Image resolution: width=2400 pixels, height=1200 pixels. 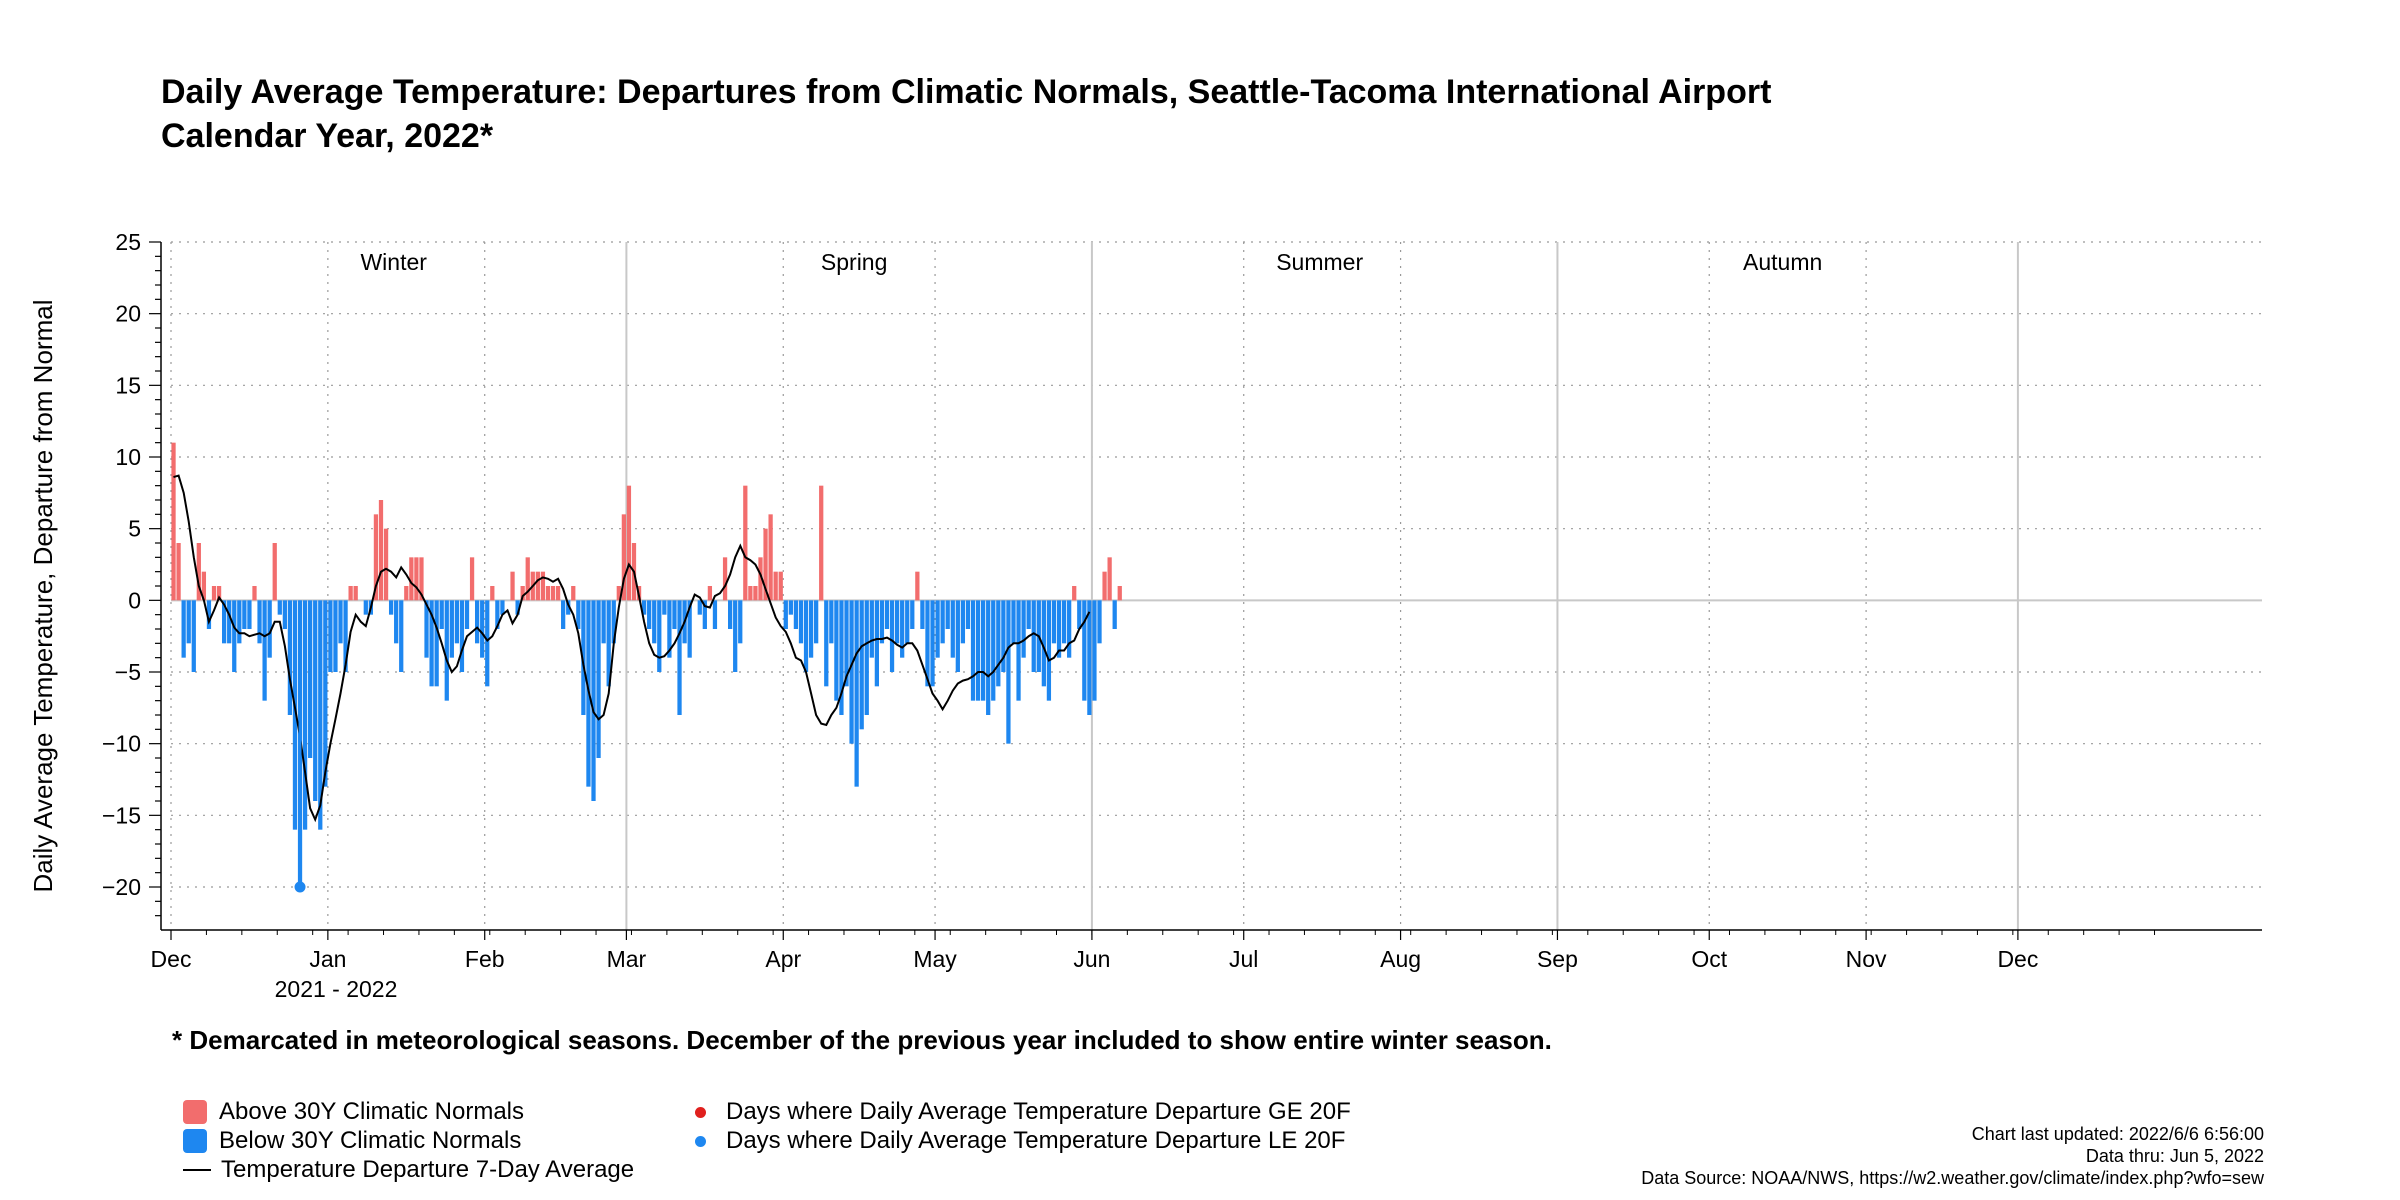 I want to click on season-label: Autumn, so click(x=1782, y=262).